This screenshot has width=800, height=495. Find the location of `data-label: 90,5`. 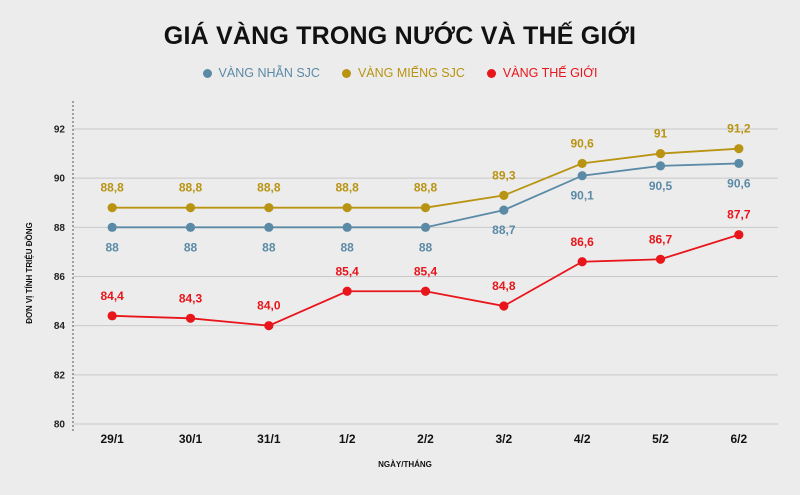

data-label: 90,5 is located at coordinates (661, 186).